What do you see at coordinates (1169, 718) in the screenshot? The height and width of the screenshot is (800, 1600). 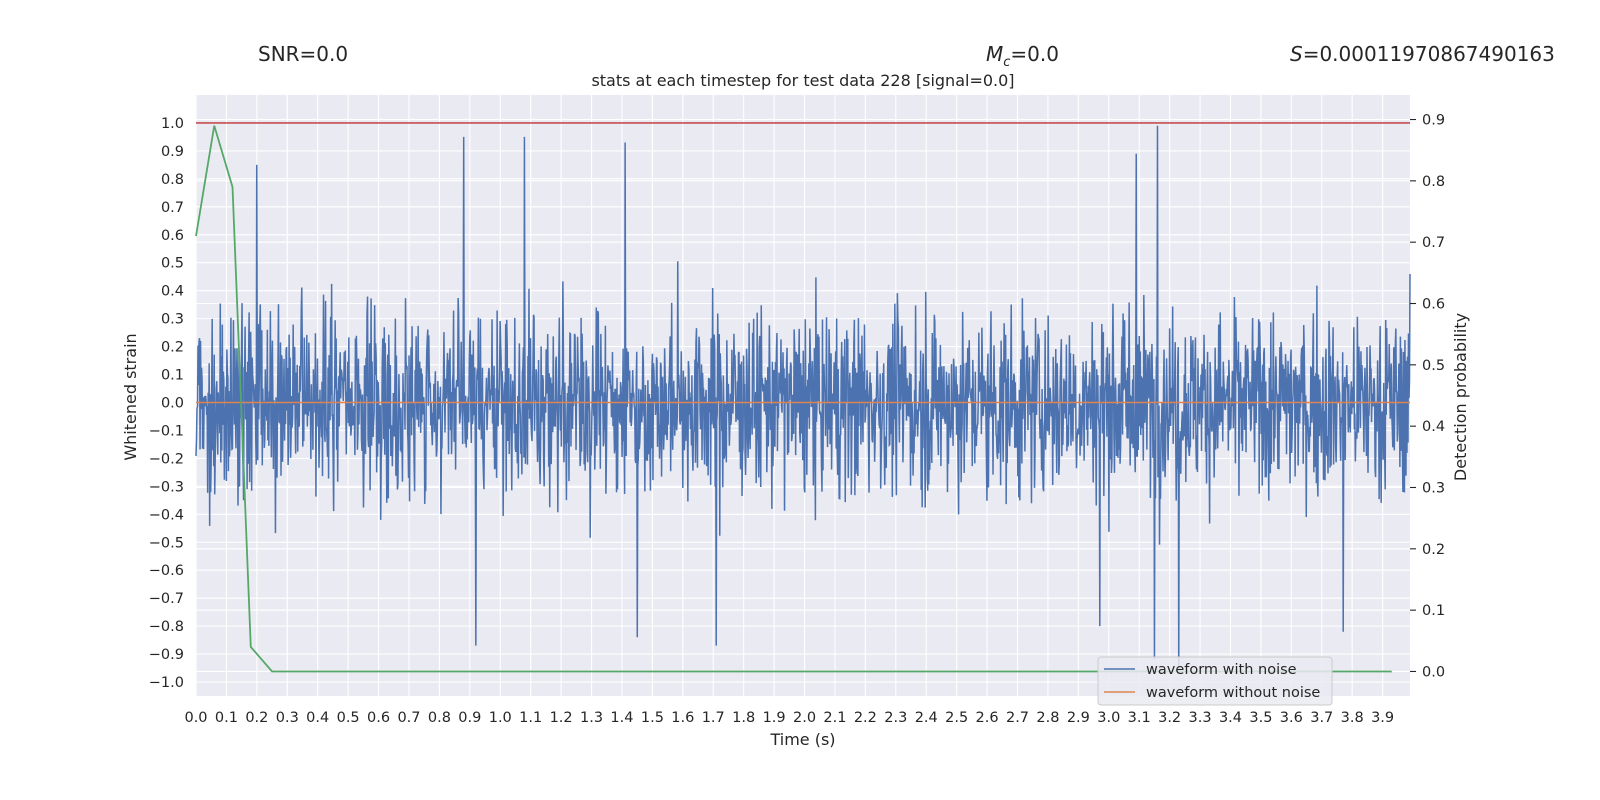 I see `x-tick-label: 3.2` at bounding box center [1169, 718].